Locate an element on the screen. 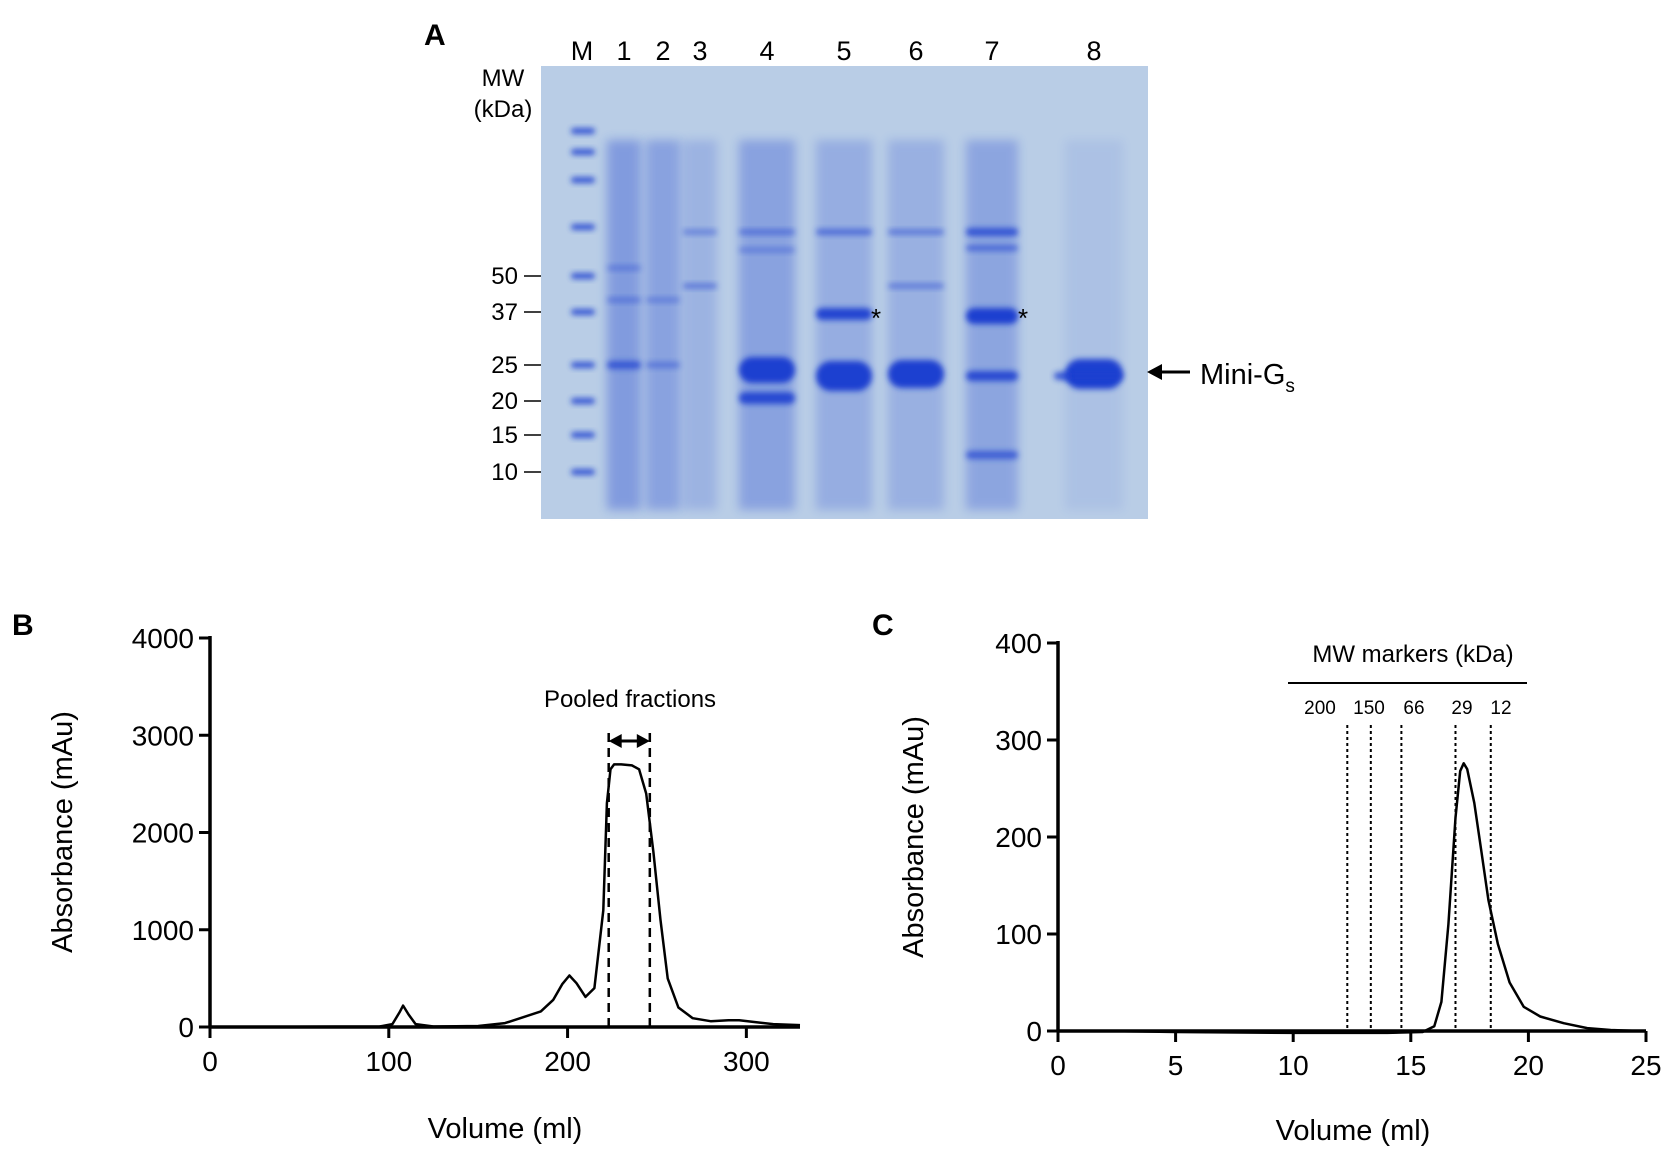  mw-title-line2: (kDa) is located at coordinates (503, 109).